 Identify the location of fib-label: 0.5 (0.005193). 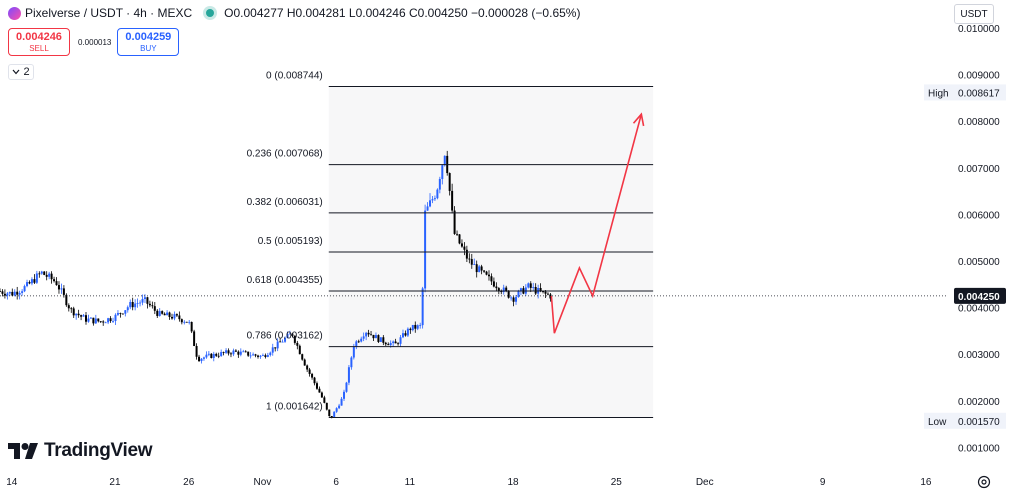
(290, 241).